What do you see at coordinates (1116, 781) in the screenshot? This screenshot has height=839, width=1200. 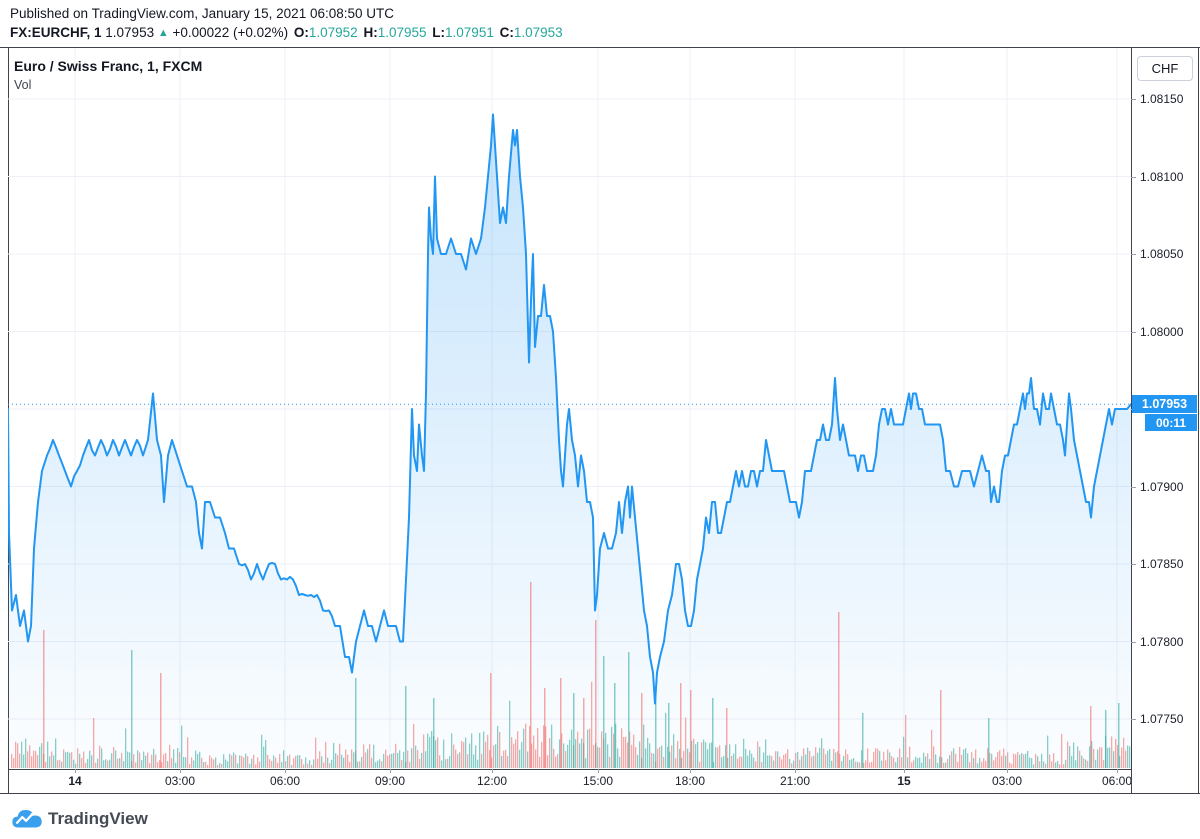 I see `time-axis-label: 06:00` at bounding box center [1116, 781].